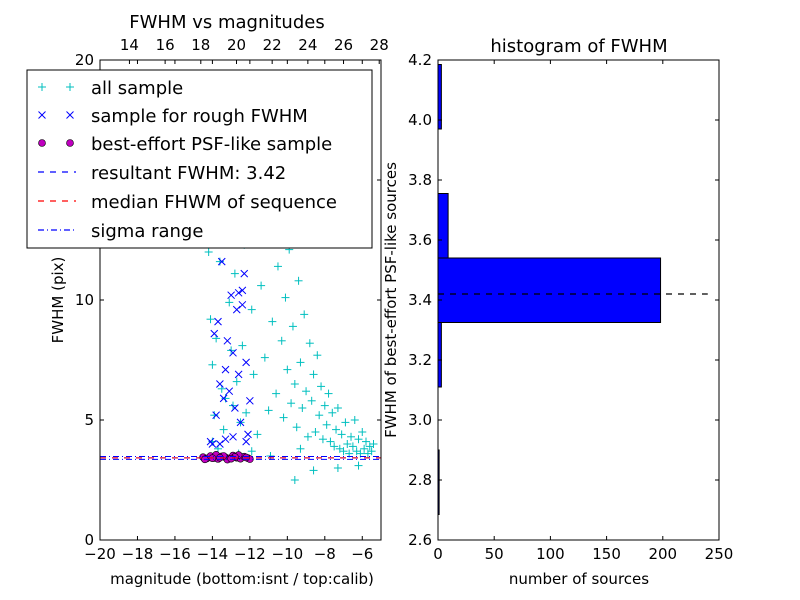 The height and width of the screenshot is (600, 800). Describe the element at coordinates (214, 202) in the screenshot. I see `legend-label-median-fwhm: median FHWM of sequence` at that location.